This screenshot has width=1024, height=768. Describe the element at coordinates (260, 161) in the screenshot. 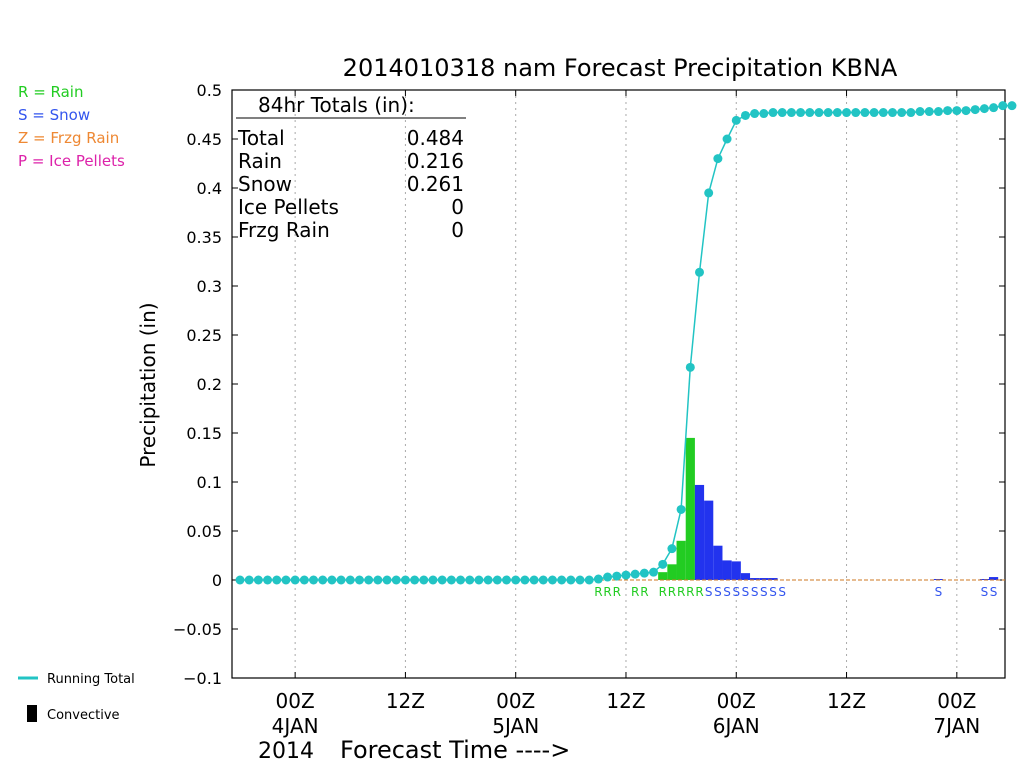

I see `totals-row-label: Rain` at that location.